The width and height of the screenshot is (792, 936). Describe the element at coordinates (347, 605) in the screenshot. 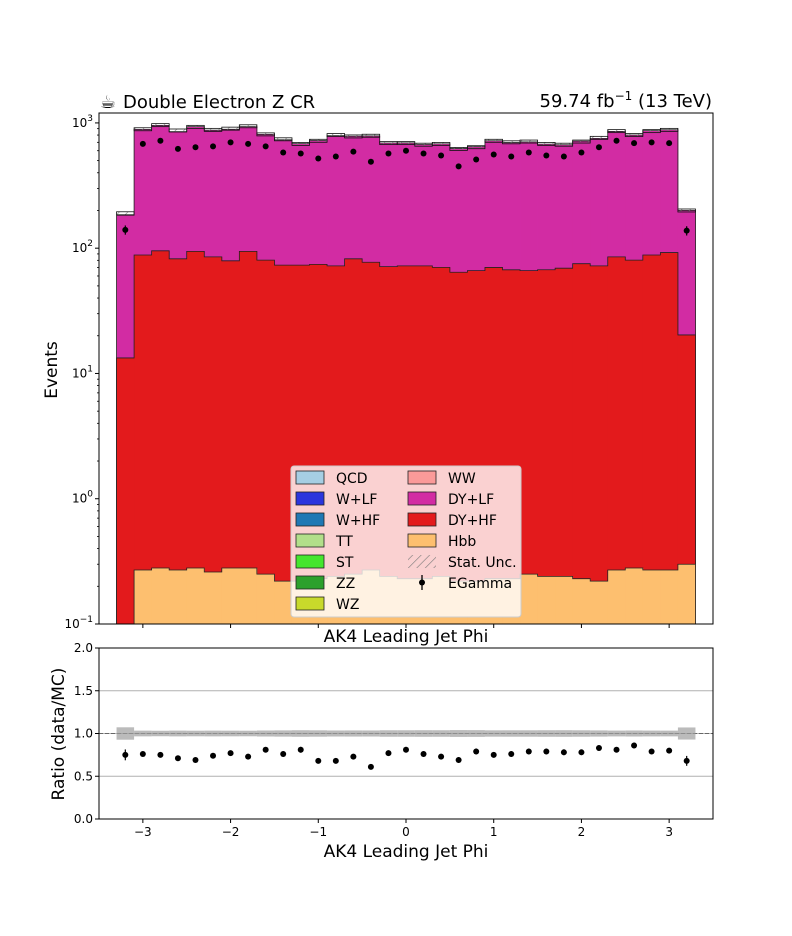

I see `legend-label-wz: WZ` at that location.